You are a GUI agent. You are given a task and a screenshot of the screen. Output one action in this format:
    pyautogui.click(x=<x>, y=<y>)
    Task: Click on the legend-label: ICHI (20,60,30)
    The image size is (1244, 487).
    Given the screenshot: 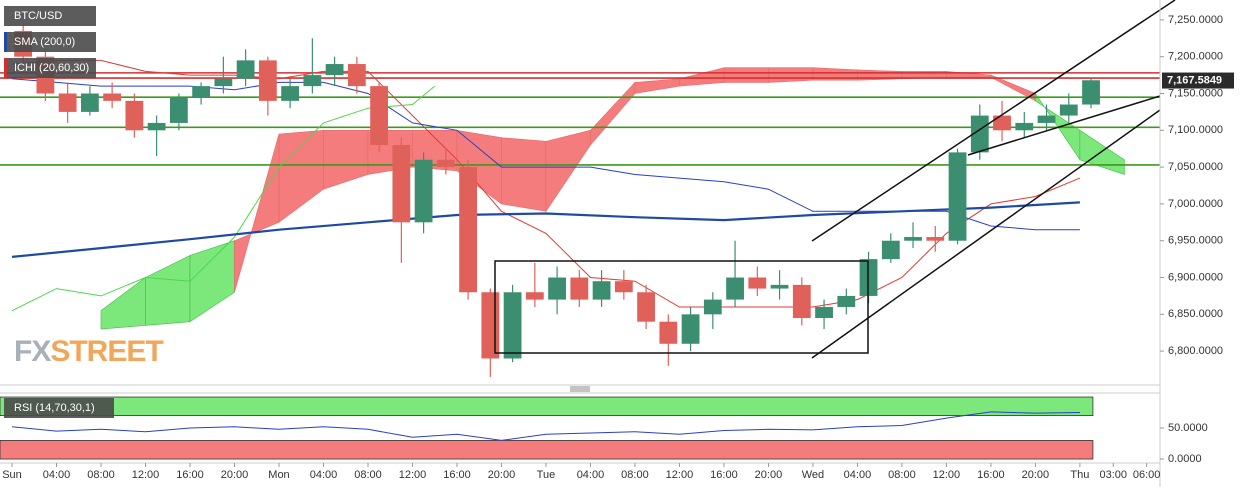 What is the action you would take?
    pyautogui.click(x=51, y=68)
    